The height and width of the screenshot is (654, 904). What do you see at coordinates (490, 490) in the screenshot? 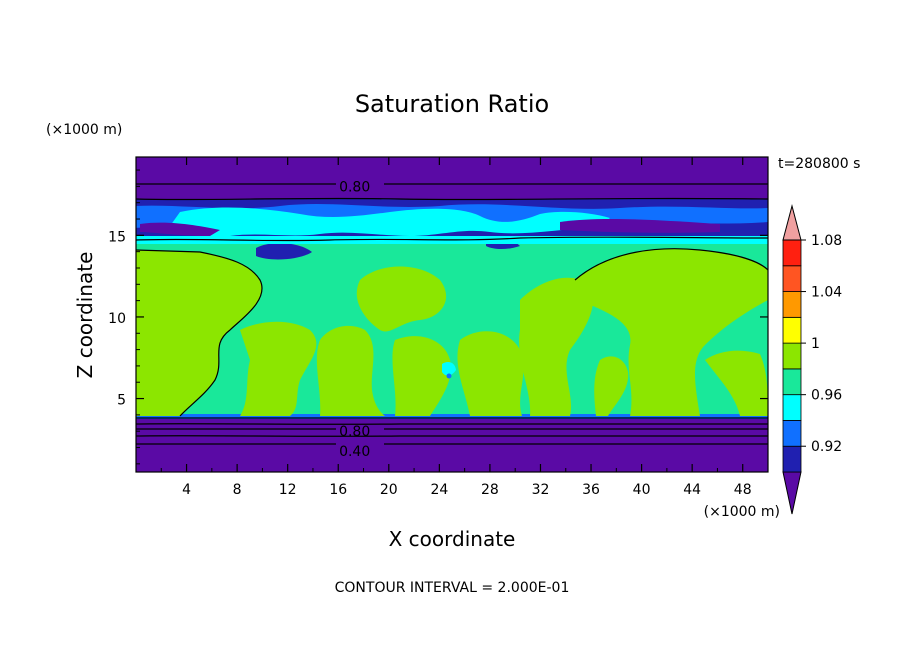
I see `x-tick-label: 28` at bounding box center [490, 490].